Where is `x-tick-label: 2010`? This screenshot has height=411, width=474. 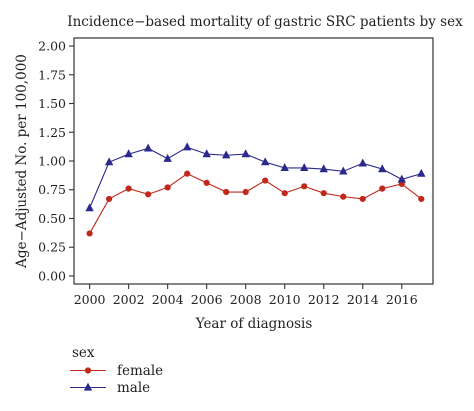 x-tick-label: 2010 is located at coordinates (285, 299).